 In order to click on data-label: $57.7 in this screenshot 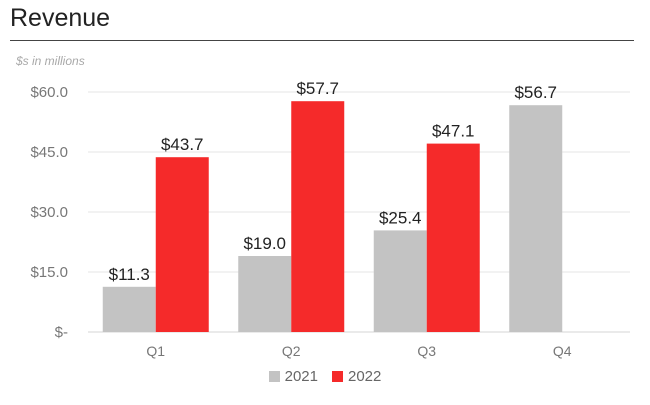, I will do `click(317, 88)`.